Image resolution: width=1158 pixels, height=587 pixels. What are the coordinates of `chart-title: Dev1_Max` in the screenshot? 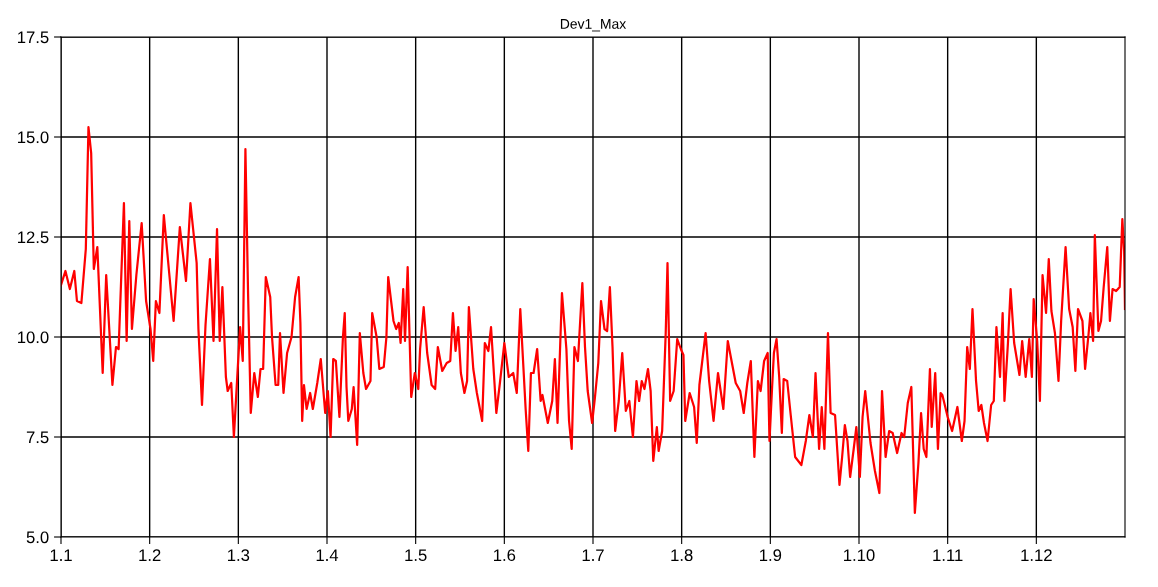 It's located at (593, 25).